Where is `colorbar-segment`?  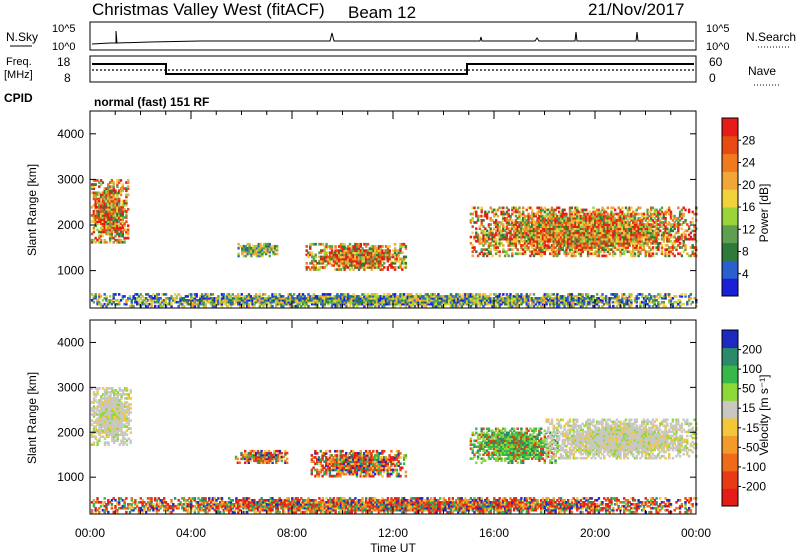
colorbar-segment is located at coordinates (730, 234).